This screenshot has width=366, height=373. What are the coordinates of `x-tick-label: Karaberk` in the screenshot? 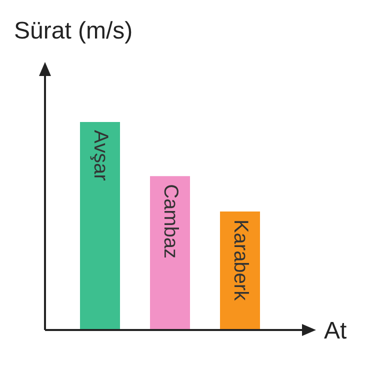 It's located at (240, 260).